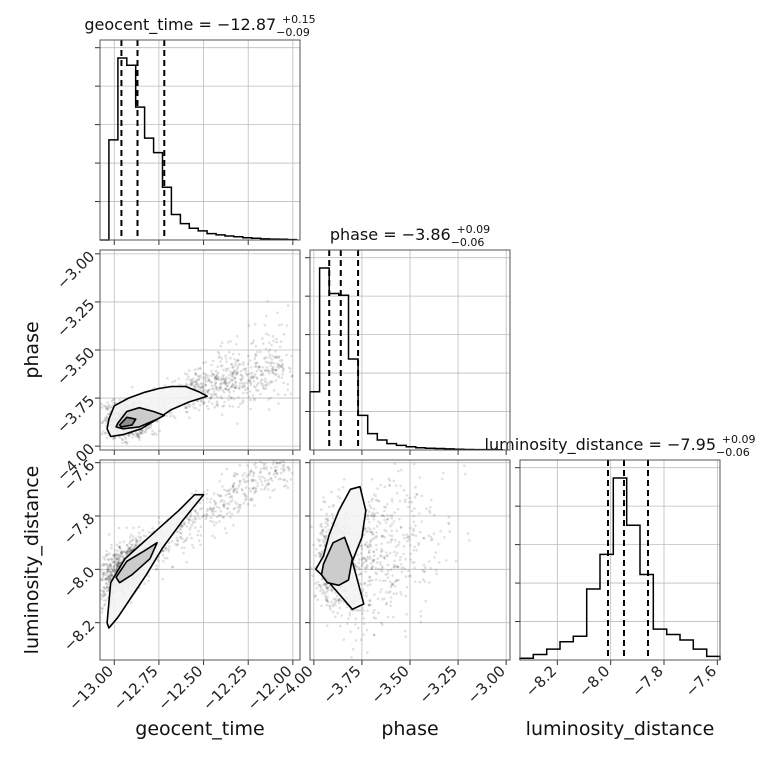 The width and height of the screenshot is (760, 760). I want to click on histogram-step, so click(406, 359).